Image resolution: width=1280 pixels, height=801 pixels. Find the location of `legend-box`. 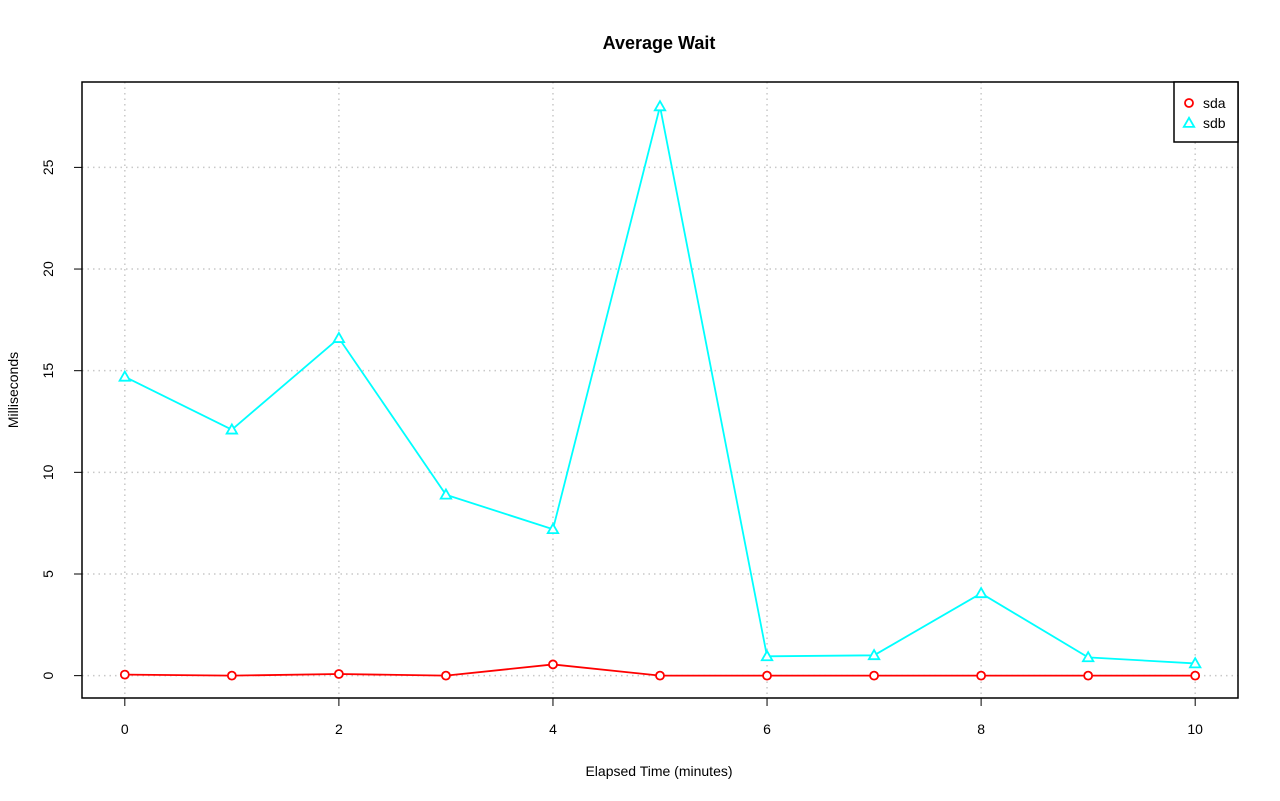

legend-box is located at coordinates (1206, 112).